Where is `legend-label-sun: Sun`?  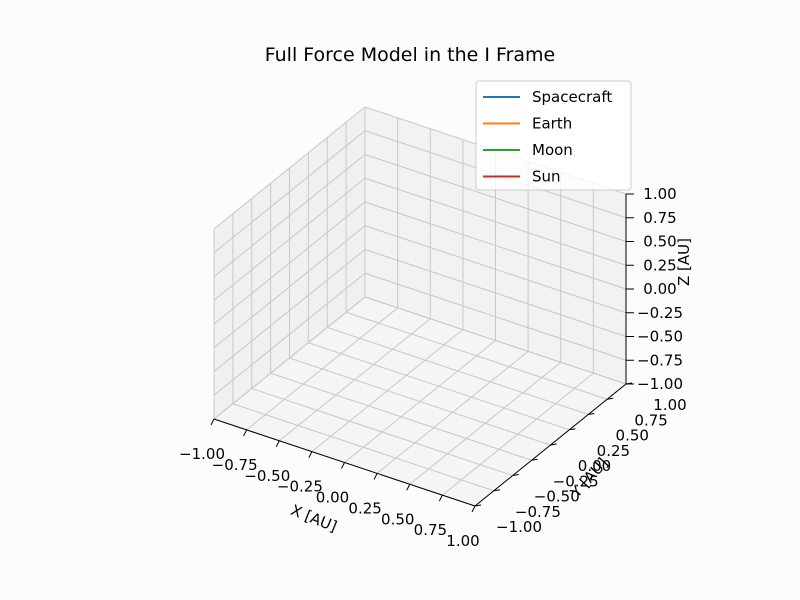
legend-label-sun: Sun is located at coordinates (546, 177).